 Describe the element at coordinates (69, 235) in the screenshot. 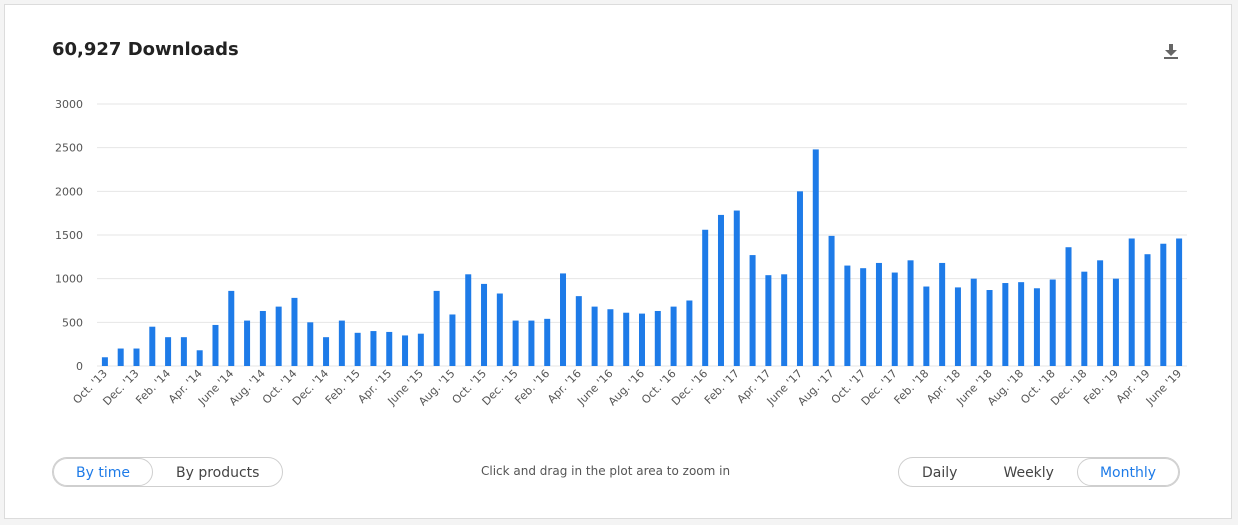

I see `y-tick-label: 1500` at that location.